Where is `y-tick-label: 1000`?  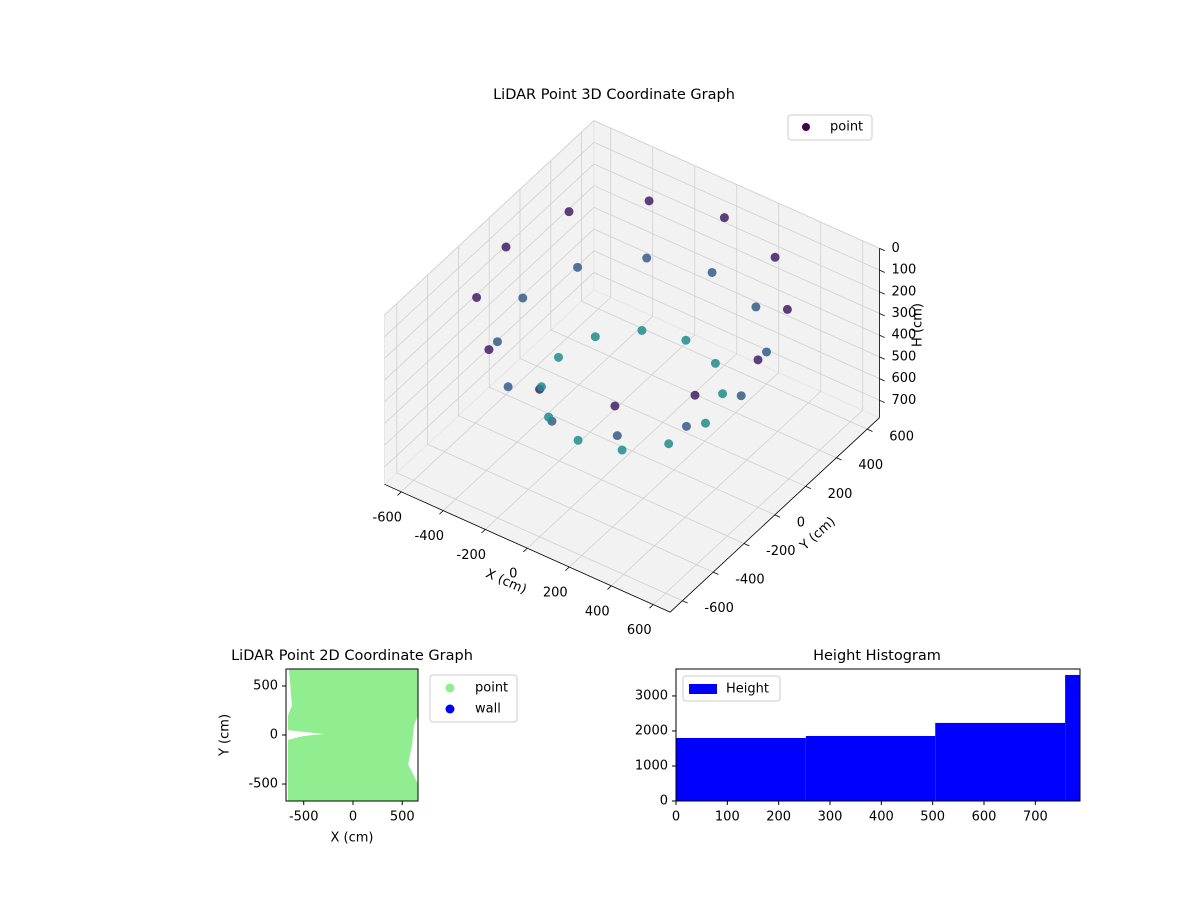 y-tick-label: 1000 is located at coordinates (651, 765).